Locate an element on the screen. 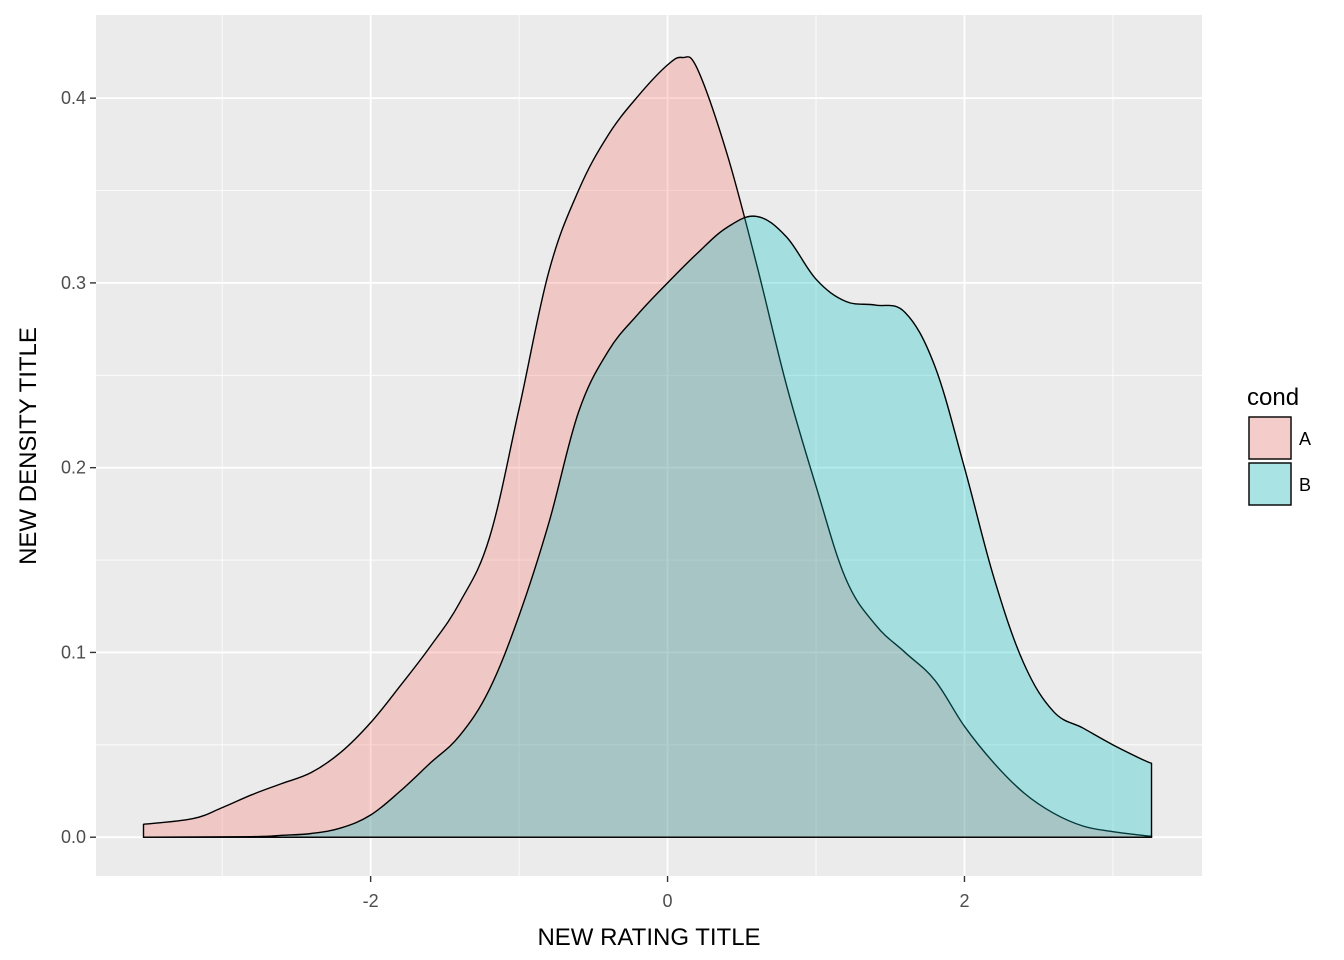 Image resolution: width=1344 pixels, height=960 pixels. y-tick-label: 0.3 is located at coordinates (73, 283).